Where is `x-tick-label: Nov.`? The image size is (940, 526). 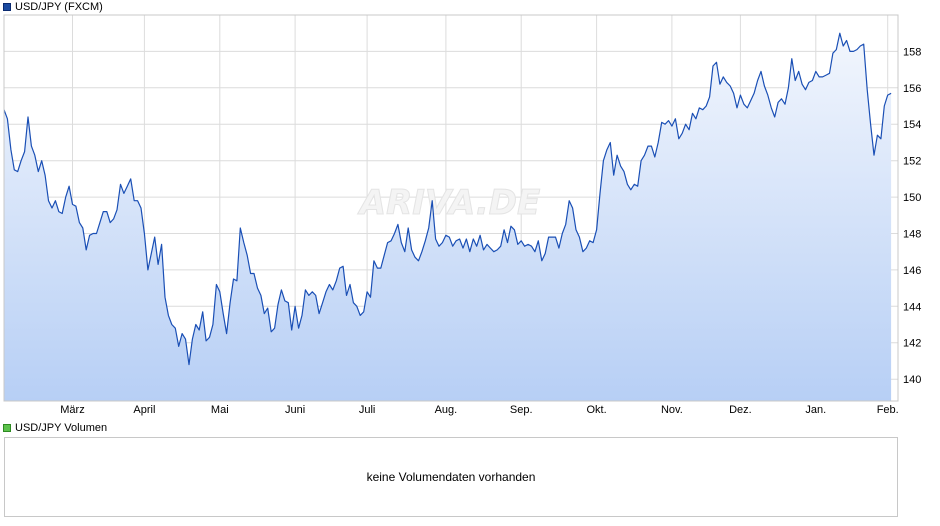 x-tick-label: Nov. is located at coordinates (672, 410).